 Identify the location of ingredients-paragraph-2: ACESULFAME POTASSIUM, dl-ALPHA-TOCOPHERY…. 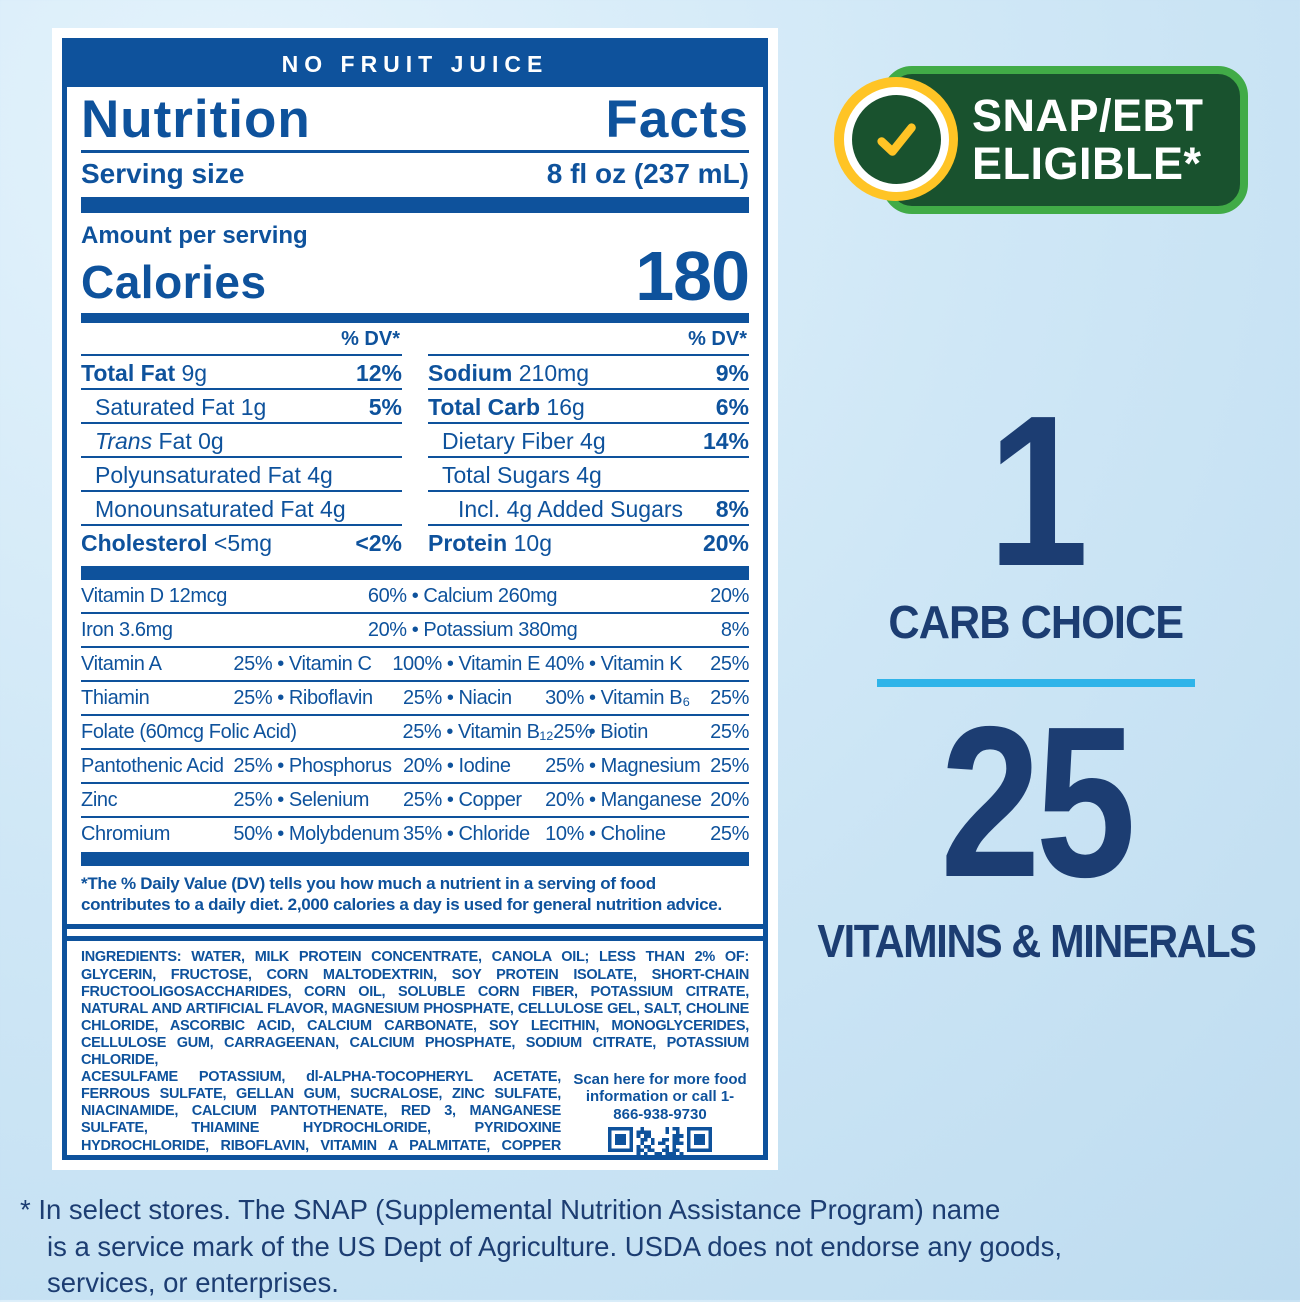
(321, 1112).